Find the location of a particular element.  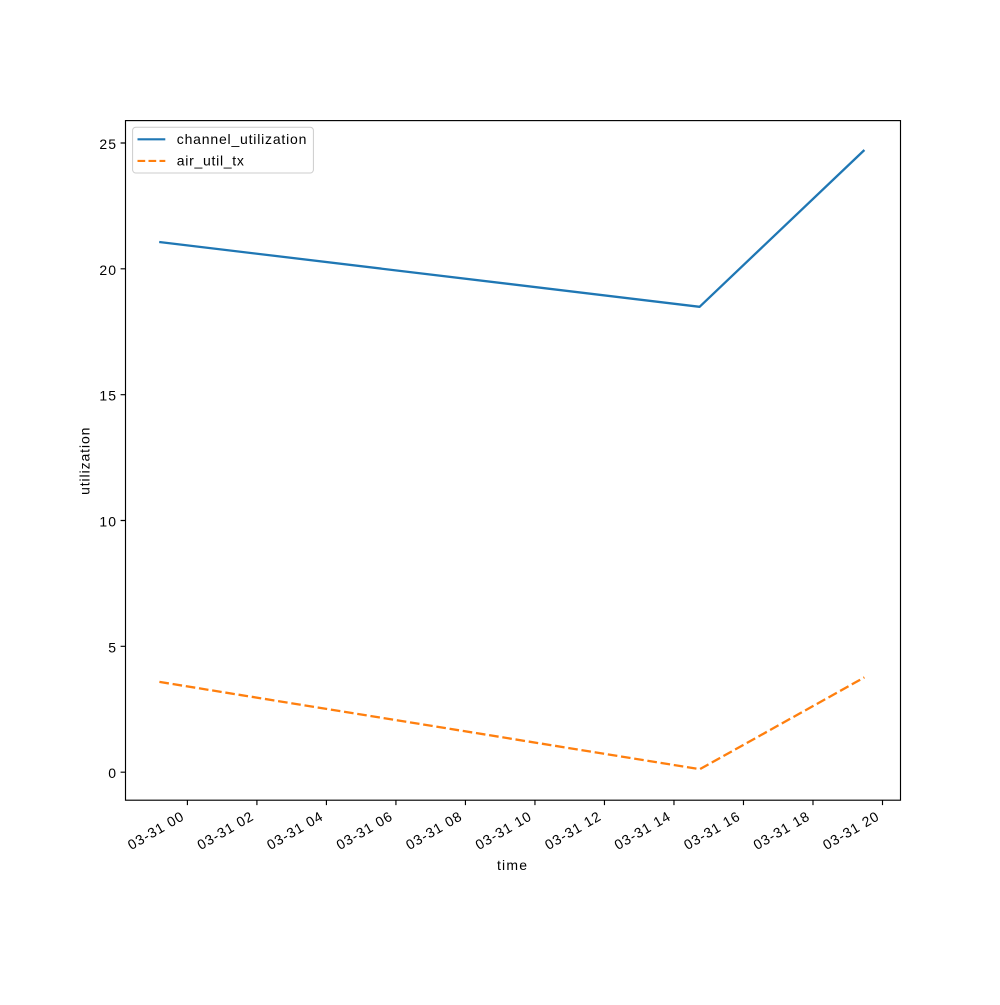

svg-text: 15 is located at coordinates (108, 396).